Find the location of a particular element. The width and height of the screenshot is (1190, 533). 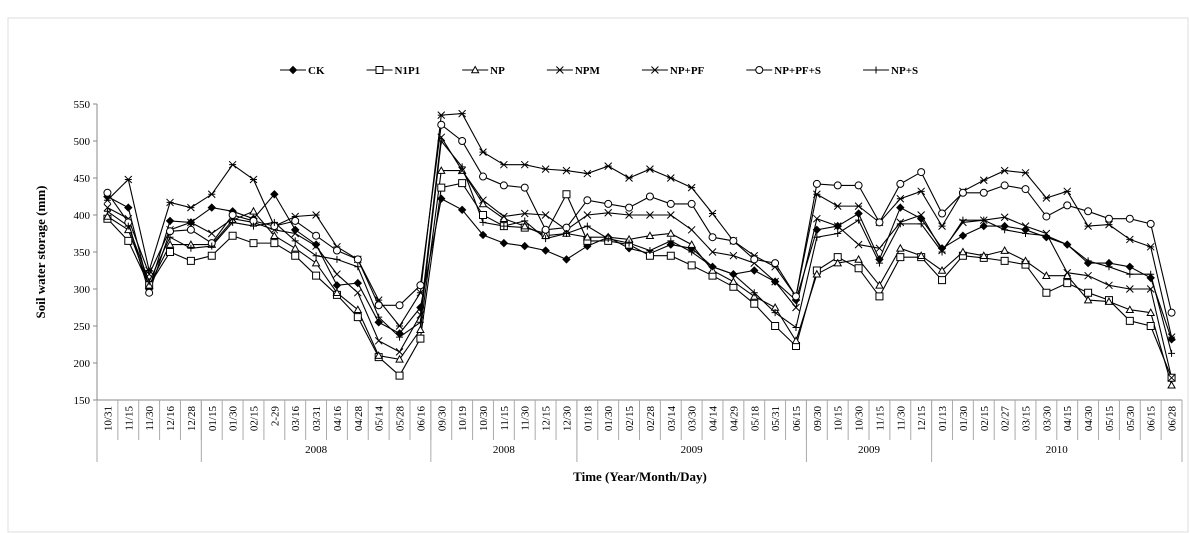

x-tick-label: 03/15 is located at coordinates (1027, 419).